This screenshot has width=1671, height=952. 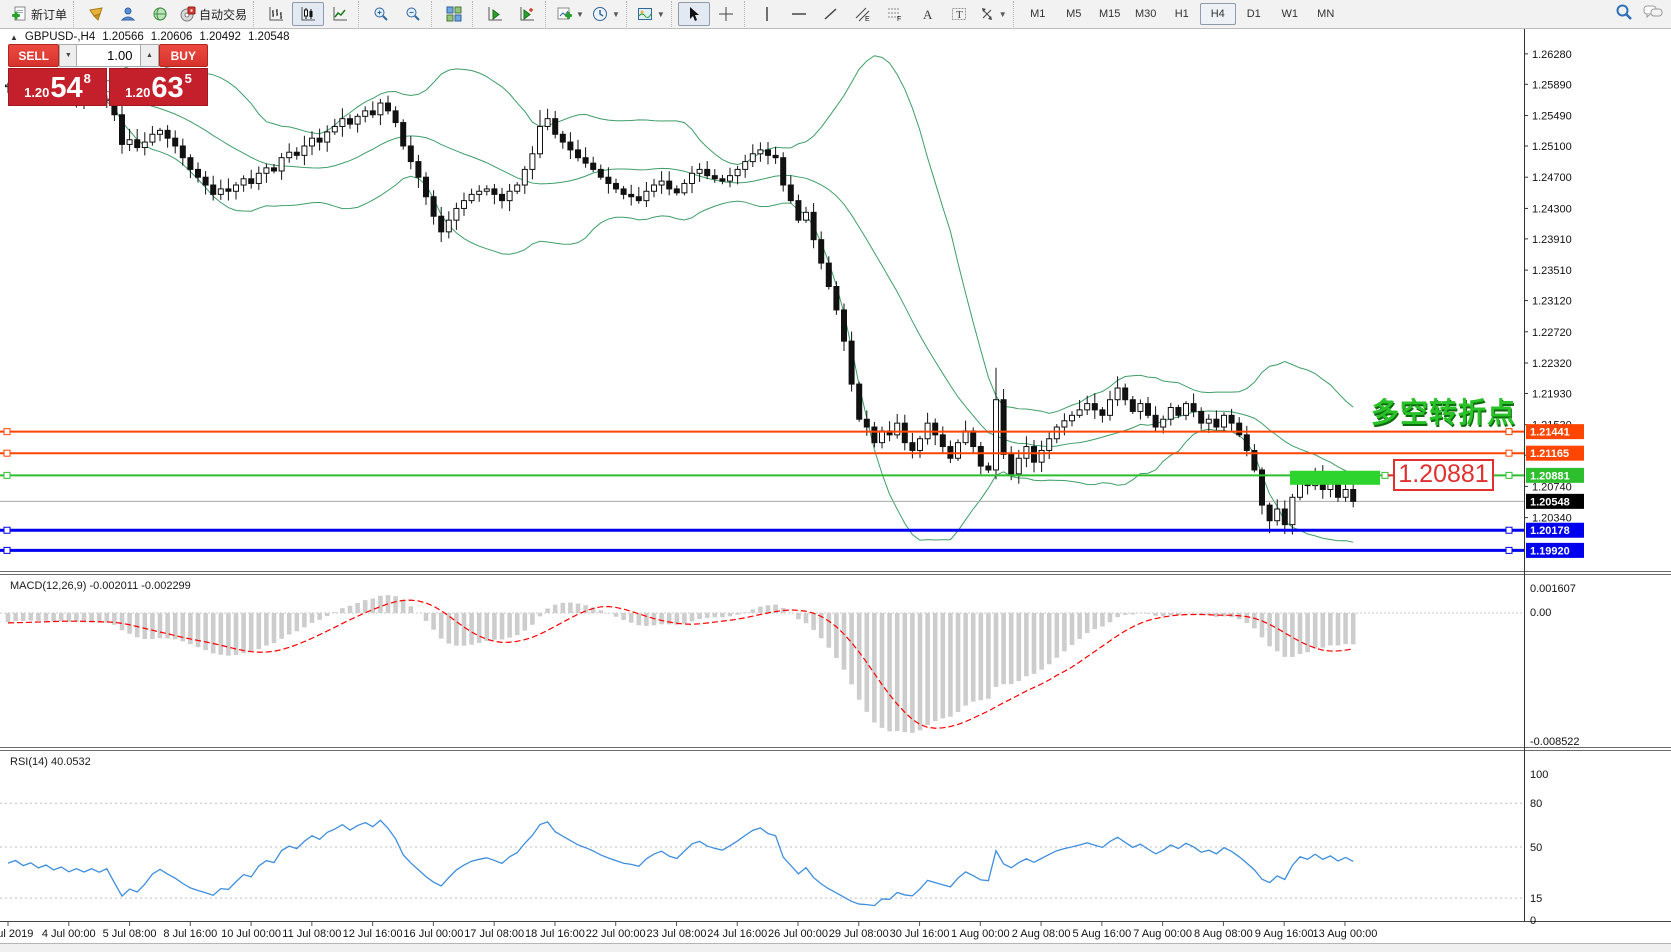 What do you see at coordinates (167, 88) in the screenshot?
I see `buy-price-big: 63` at bounding box center [167, 88].